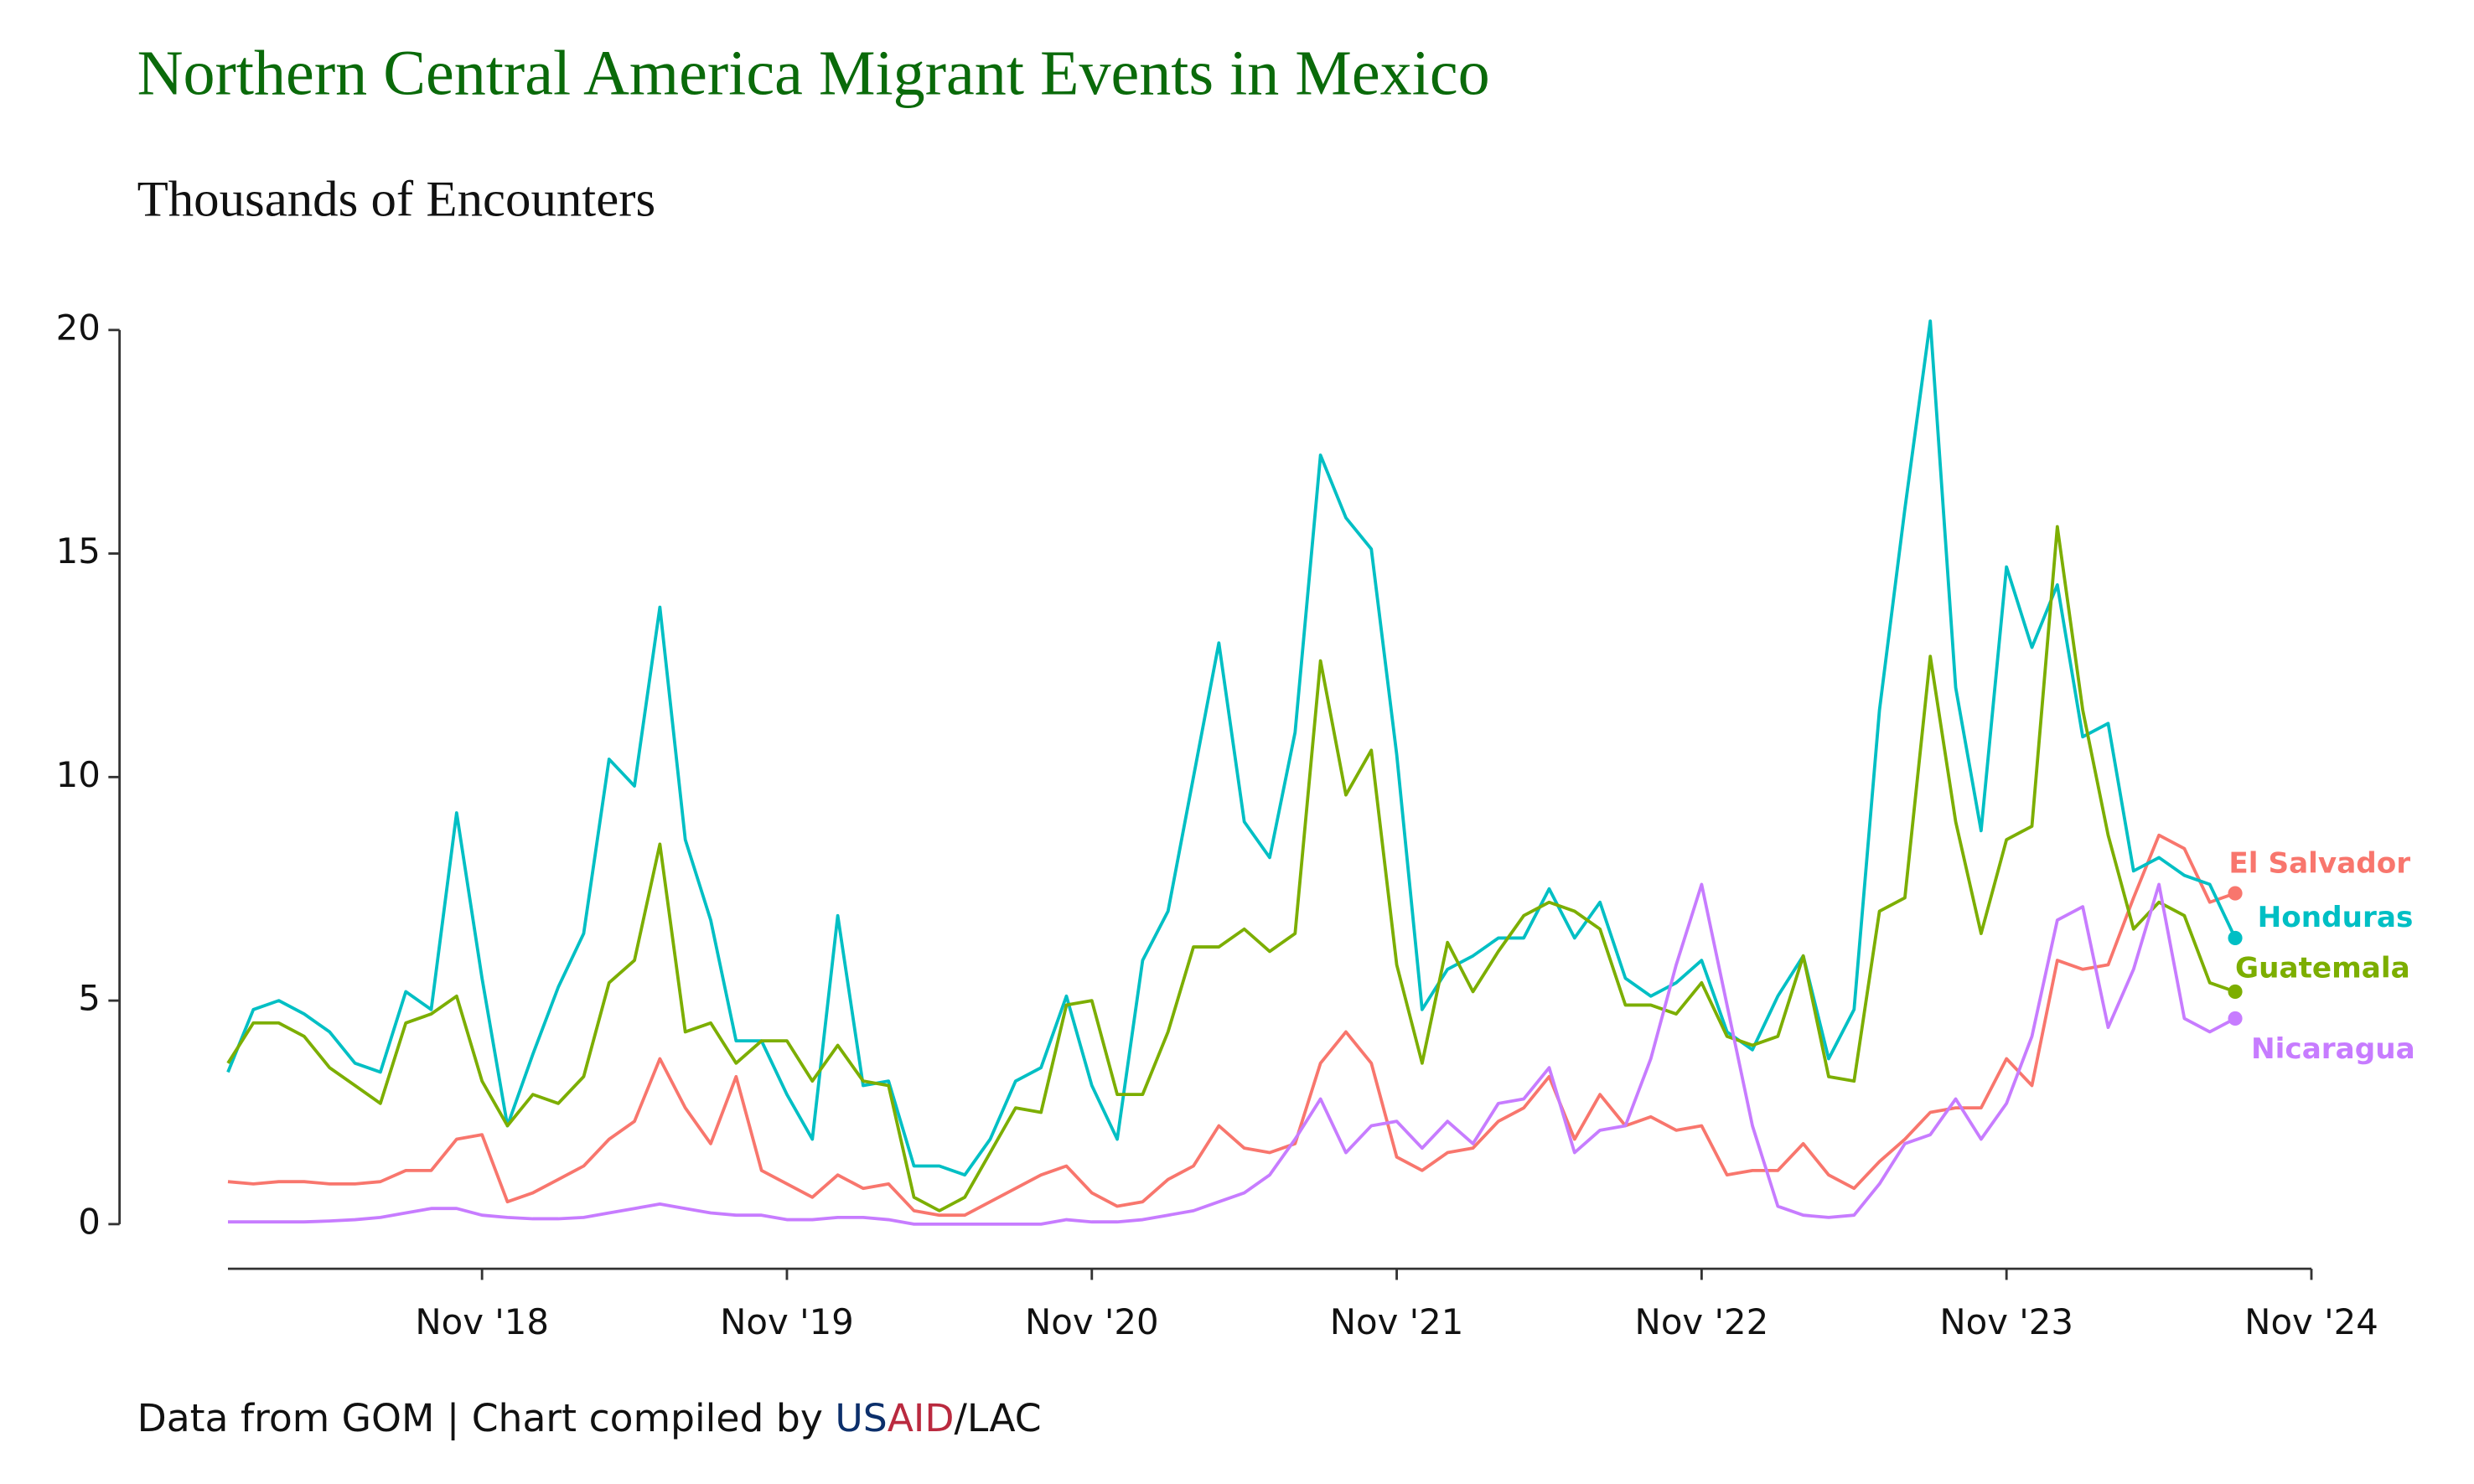  Describe the element at coordinates (1702, 1322) in the screenshot. I see `x-tick-label: Nov '22` at that location.